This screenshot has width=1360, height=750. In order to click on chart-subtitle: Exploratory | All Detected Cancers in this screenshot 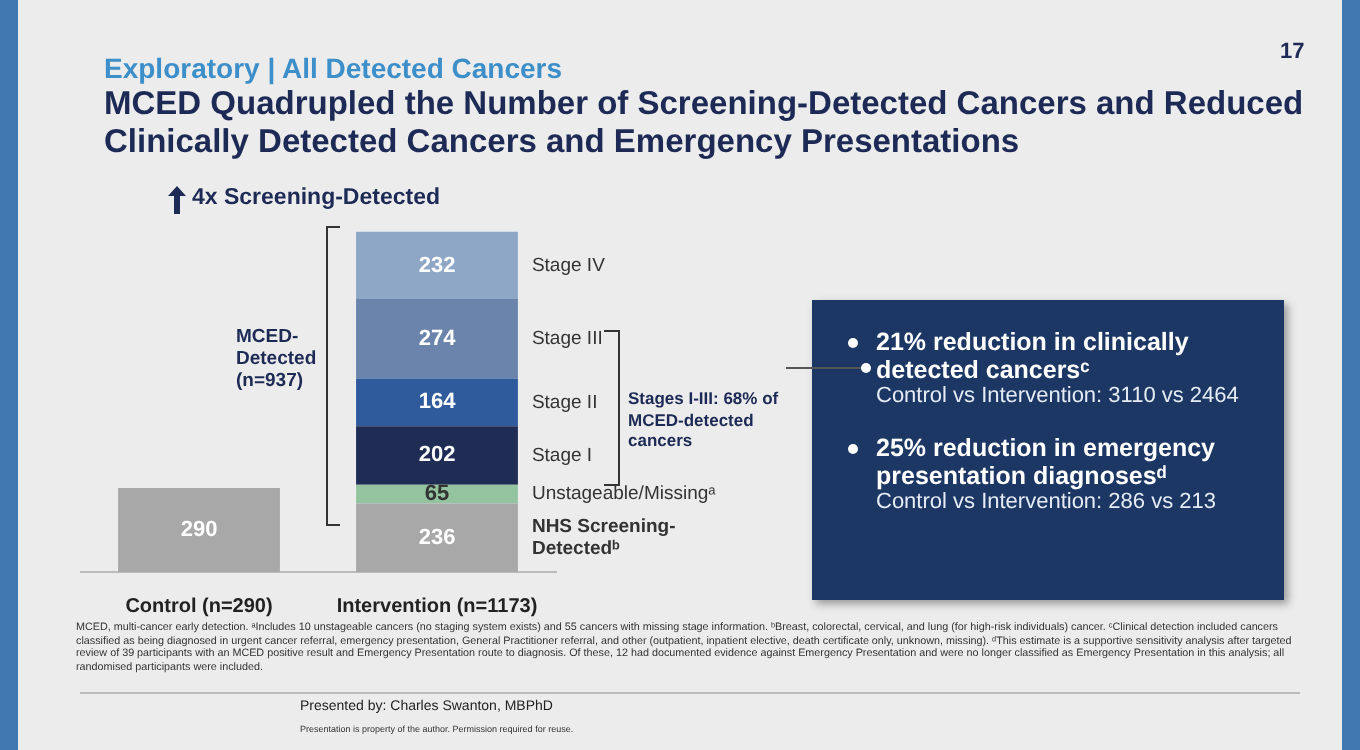, I will do `click(333, 68)`.